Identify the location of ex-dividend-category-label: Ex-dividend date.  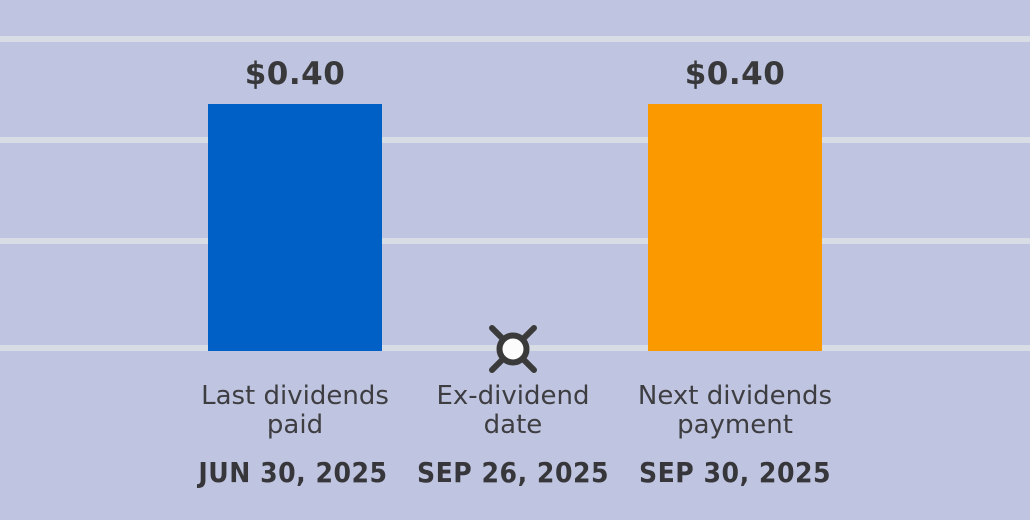
(513, 411).